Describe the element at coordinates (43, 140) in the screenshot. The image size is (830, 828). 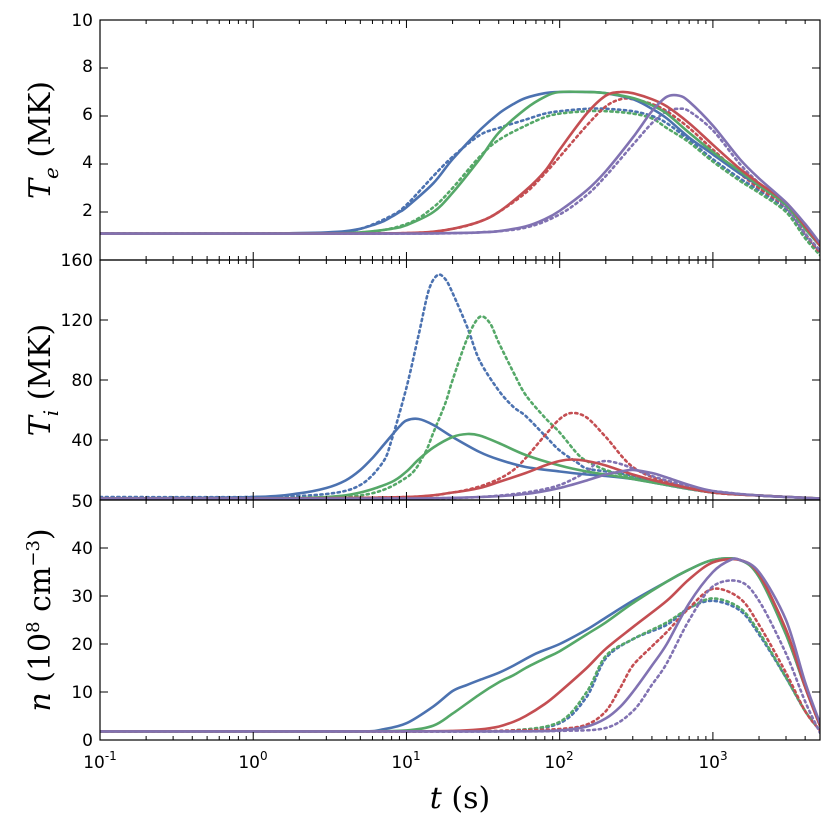
I see `y-axis-title-Te: Te (MK)` at that location.